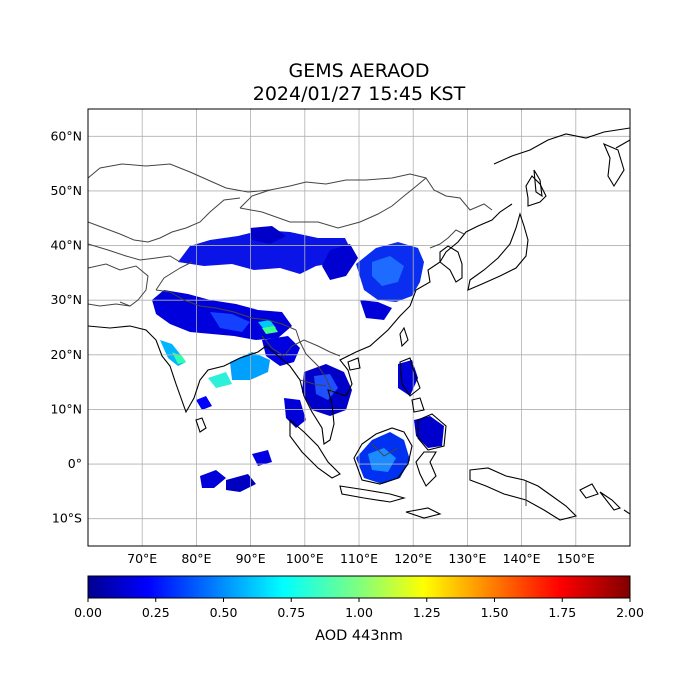 The width and height of the screenshot is (700, 700). Describe the element at coordinates (88, 612) in the screenshot. I see `colorbar-tick-label: 0.00` at that location.